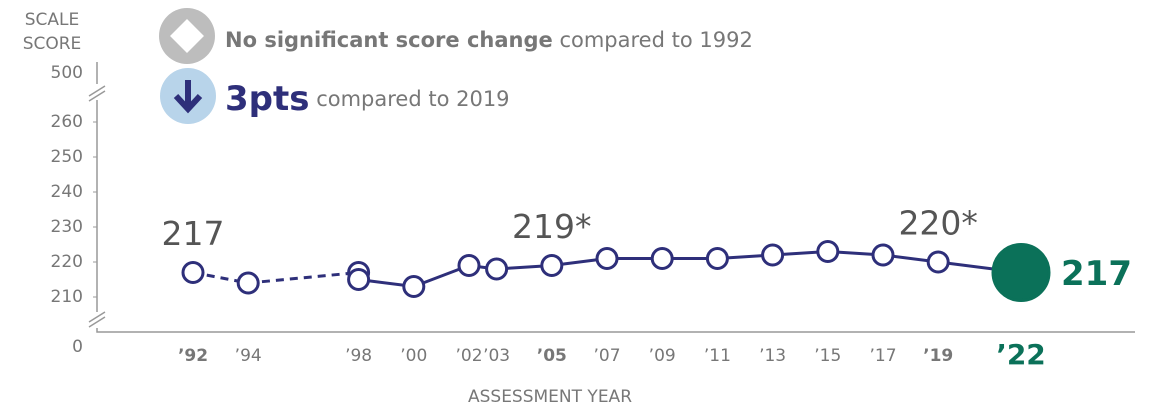 The height and width of the screenshot is (412, 1157). Describe the element at coordinates (662, 356) in the screenshot. I see `x-tick-label: ’09` at that location.